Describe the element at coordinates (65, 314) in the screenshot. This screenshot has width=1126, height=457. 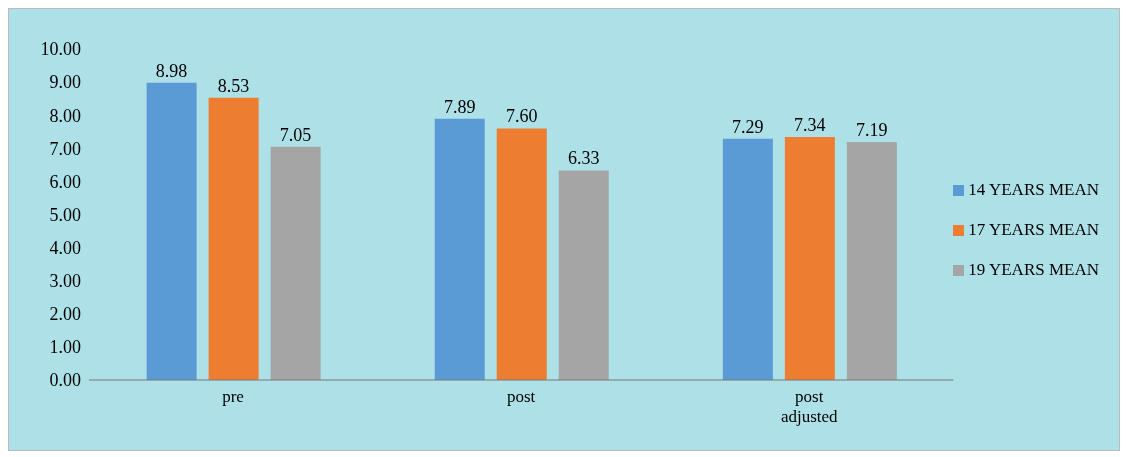
I see `y-tick-label: 2.00` at that location.